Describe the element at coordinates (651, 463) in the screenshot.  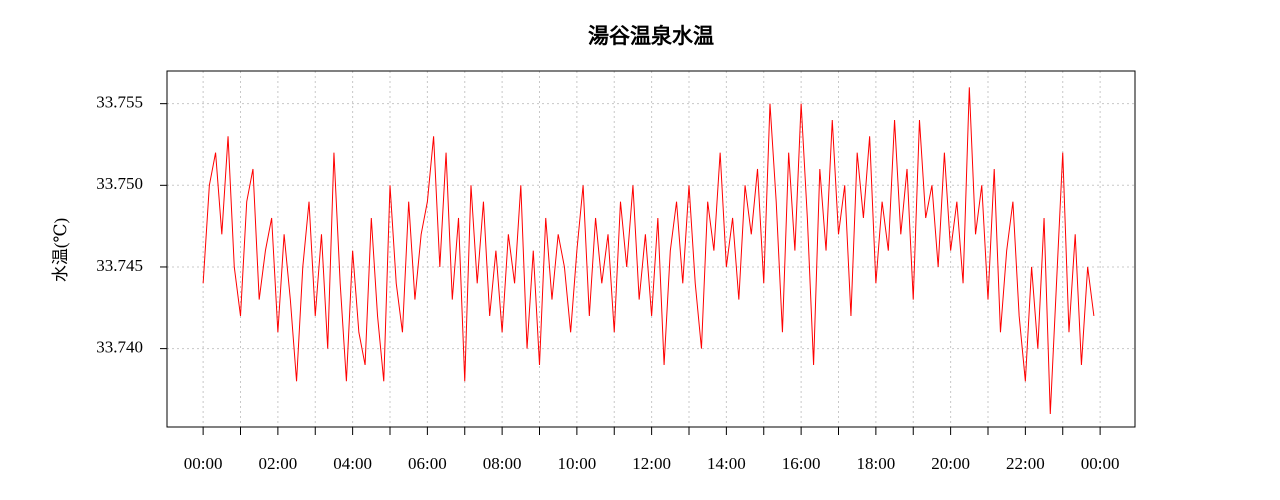
I see `x-tick-label: 12:00` at that location.